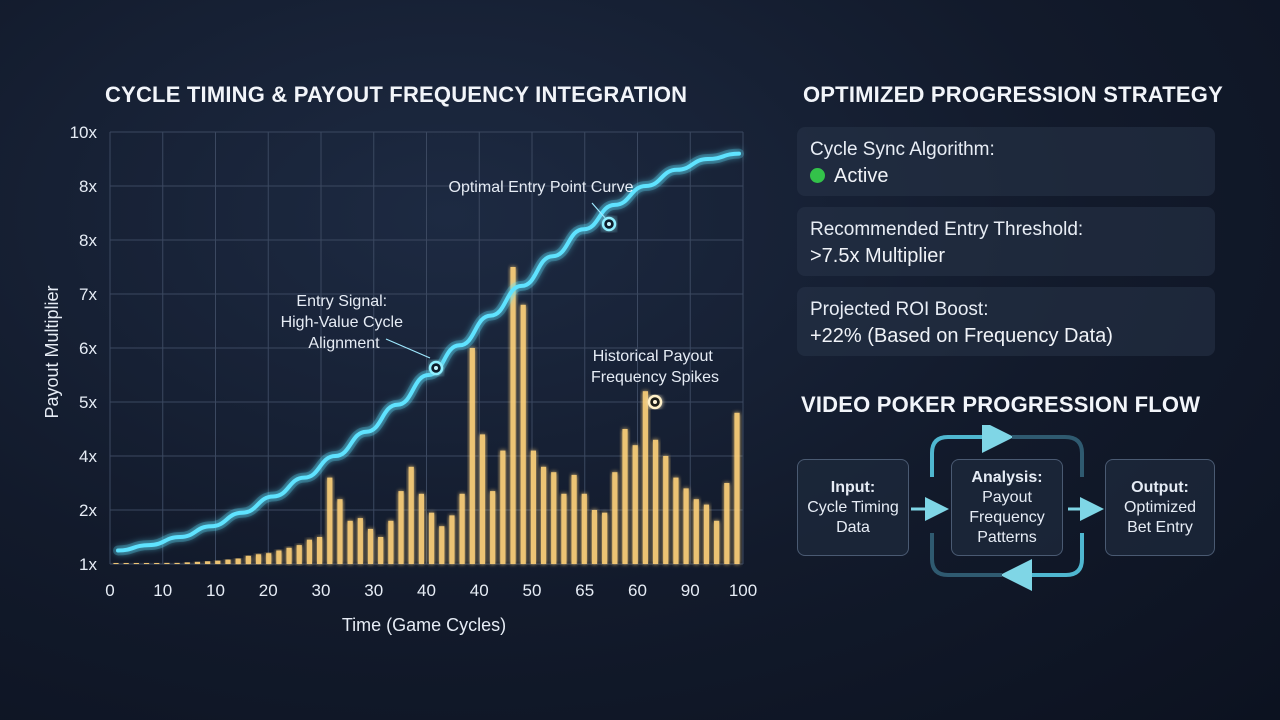 The image size is (1280, 720). Describe the element at coordinates (853, 487) in the screenshot. I see `flow-input-head: Input:` at that location.